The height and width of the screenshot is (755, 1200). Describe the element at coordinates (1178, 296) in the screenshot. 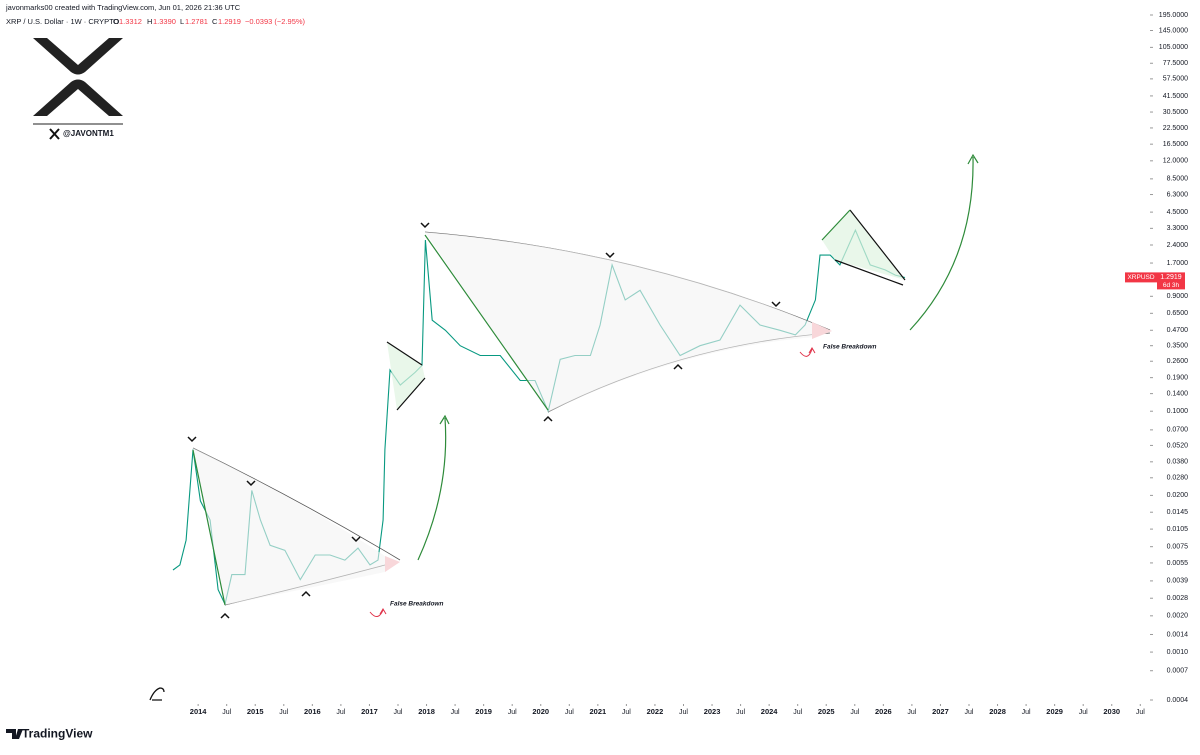

I see `y-tick-label: 0.9000` at that location.